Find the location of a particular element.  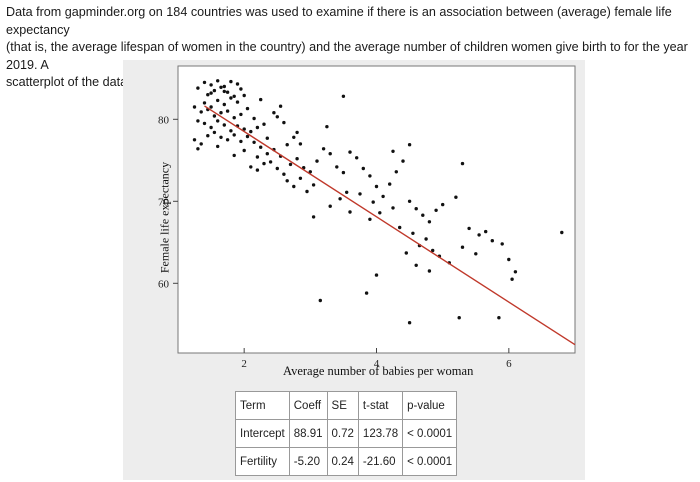

x-tick-label: 6 is located at coordinates (509, 364).